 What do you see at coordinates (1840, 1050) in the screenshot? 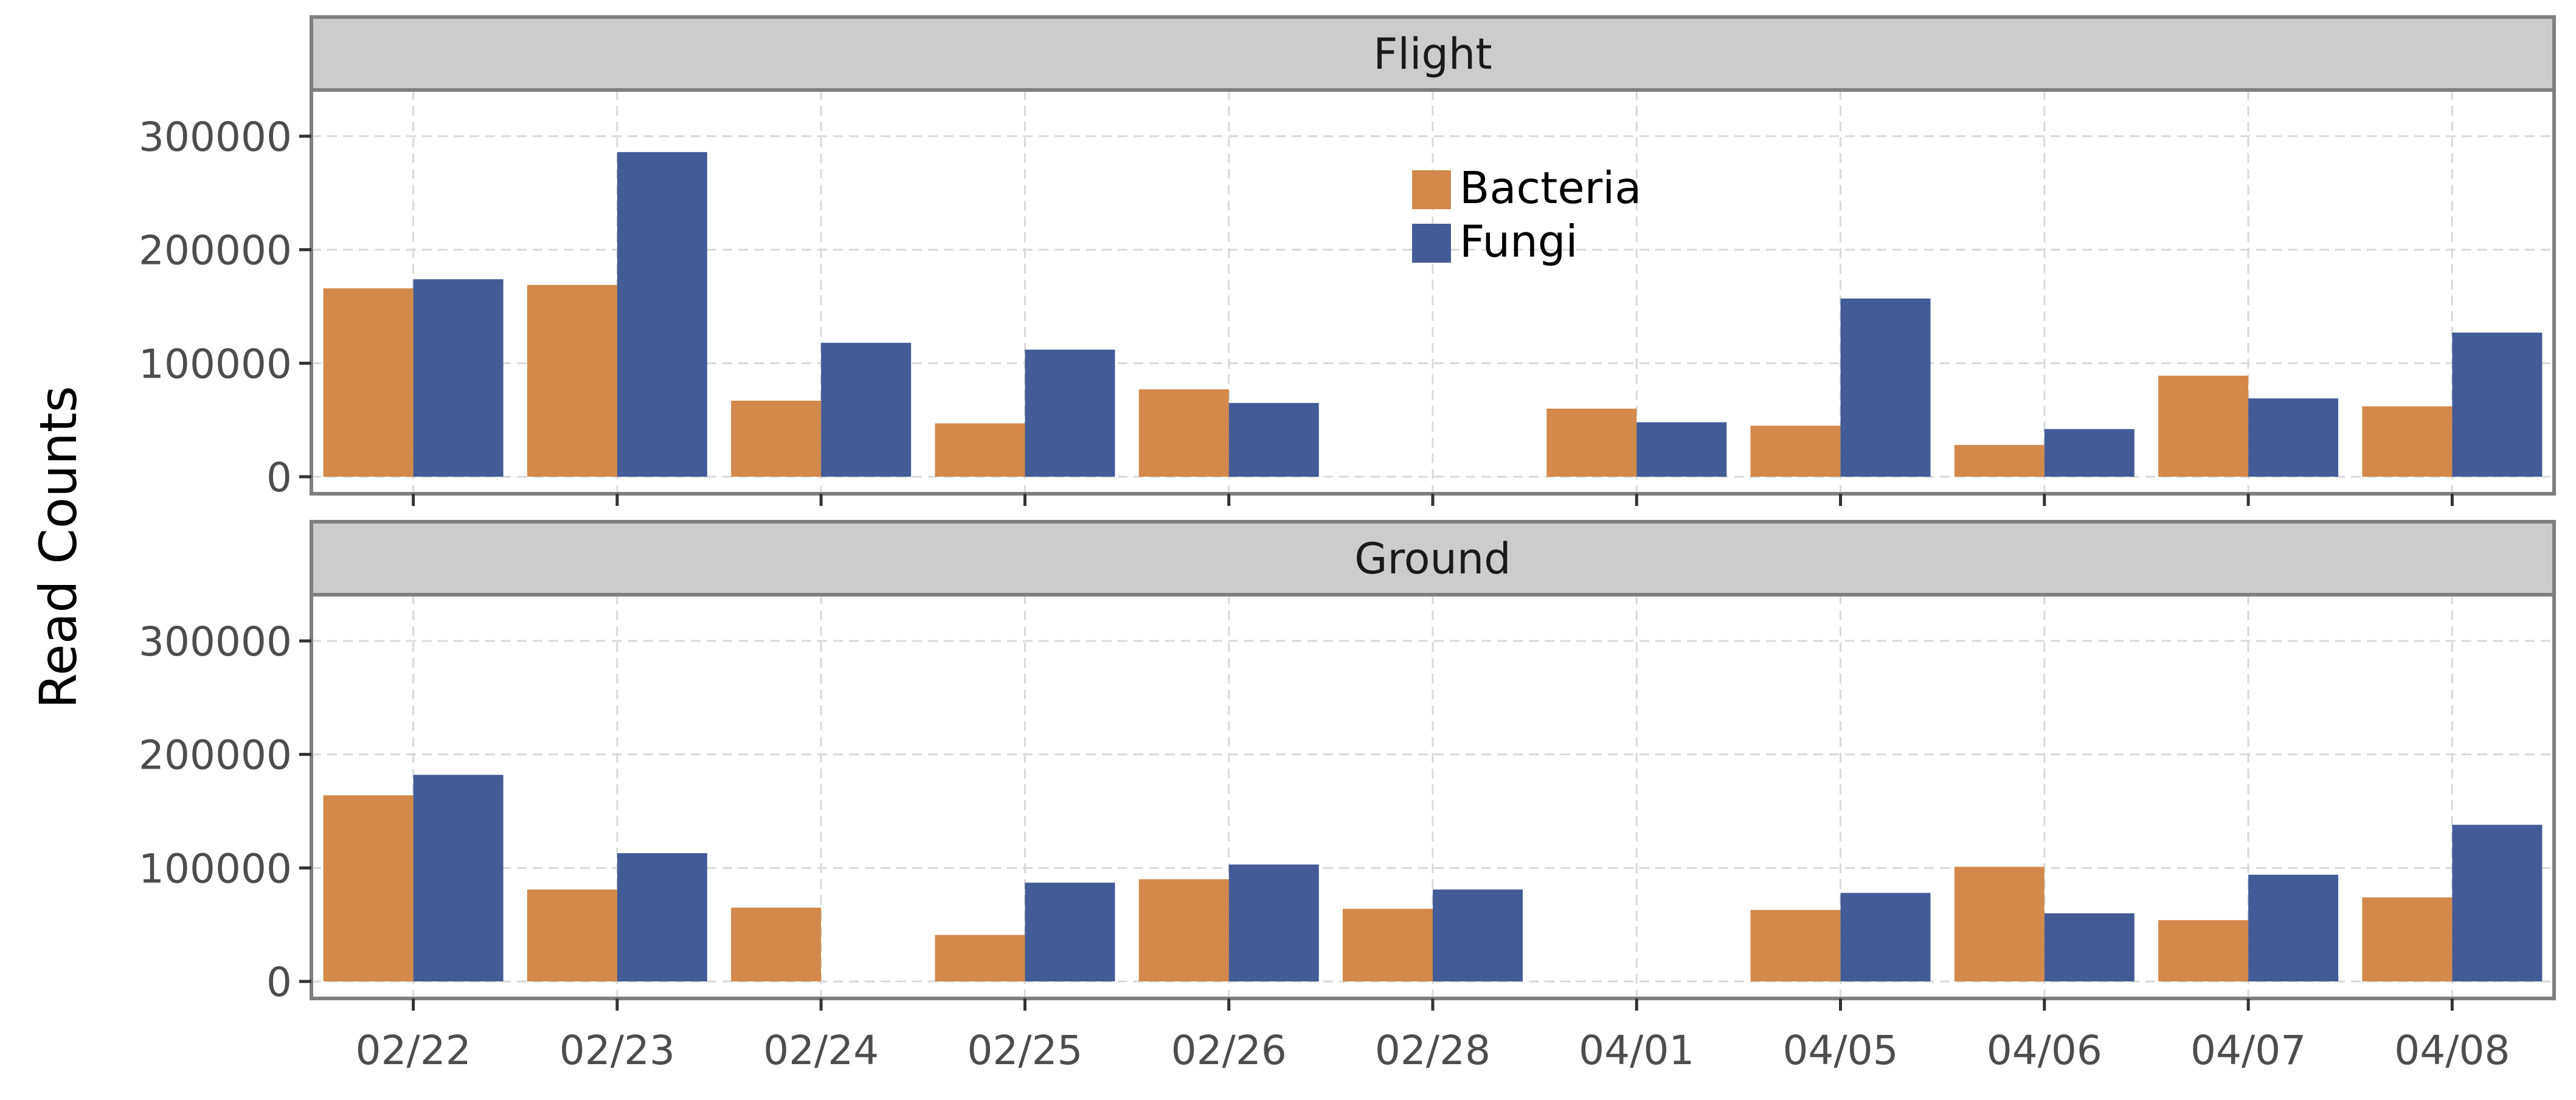
I see `x-tick-label: 04/05` at bounding box center [1840, 1050].